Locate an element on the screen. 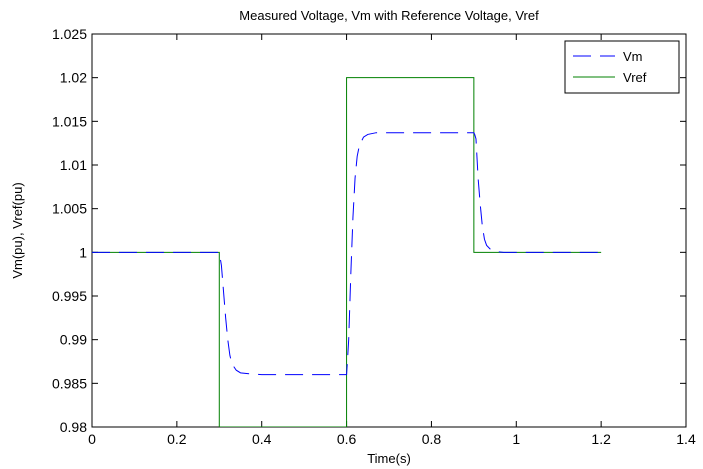  x-tick-label: 1.2 is located at coordinates (601, 439).